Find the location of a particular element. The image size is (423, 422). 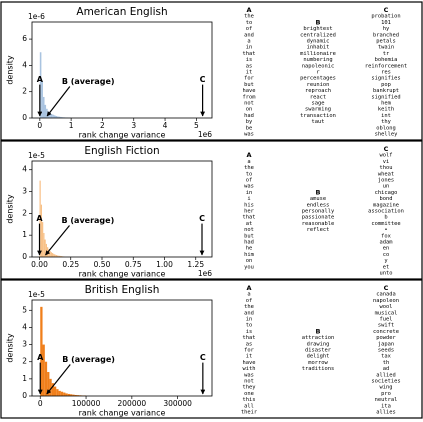

word: to is located at coordinates (249, 23).